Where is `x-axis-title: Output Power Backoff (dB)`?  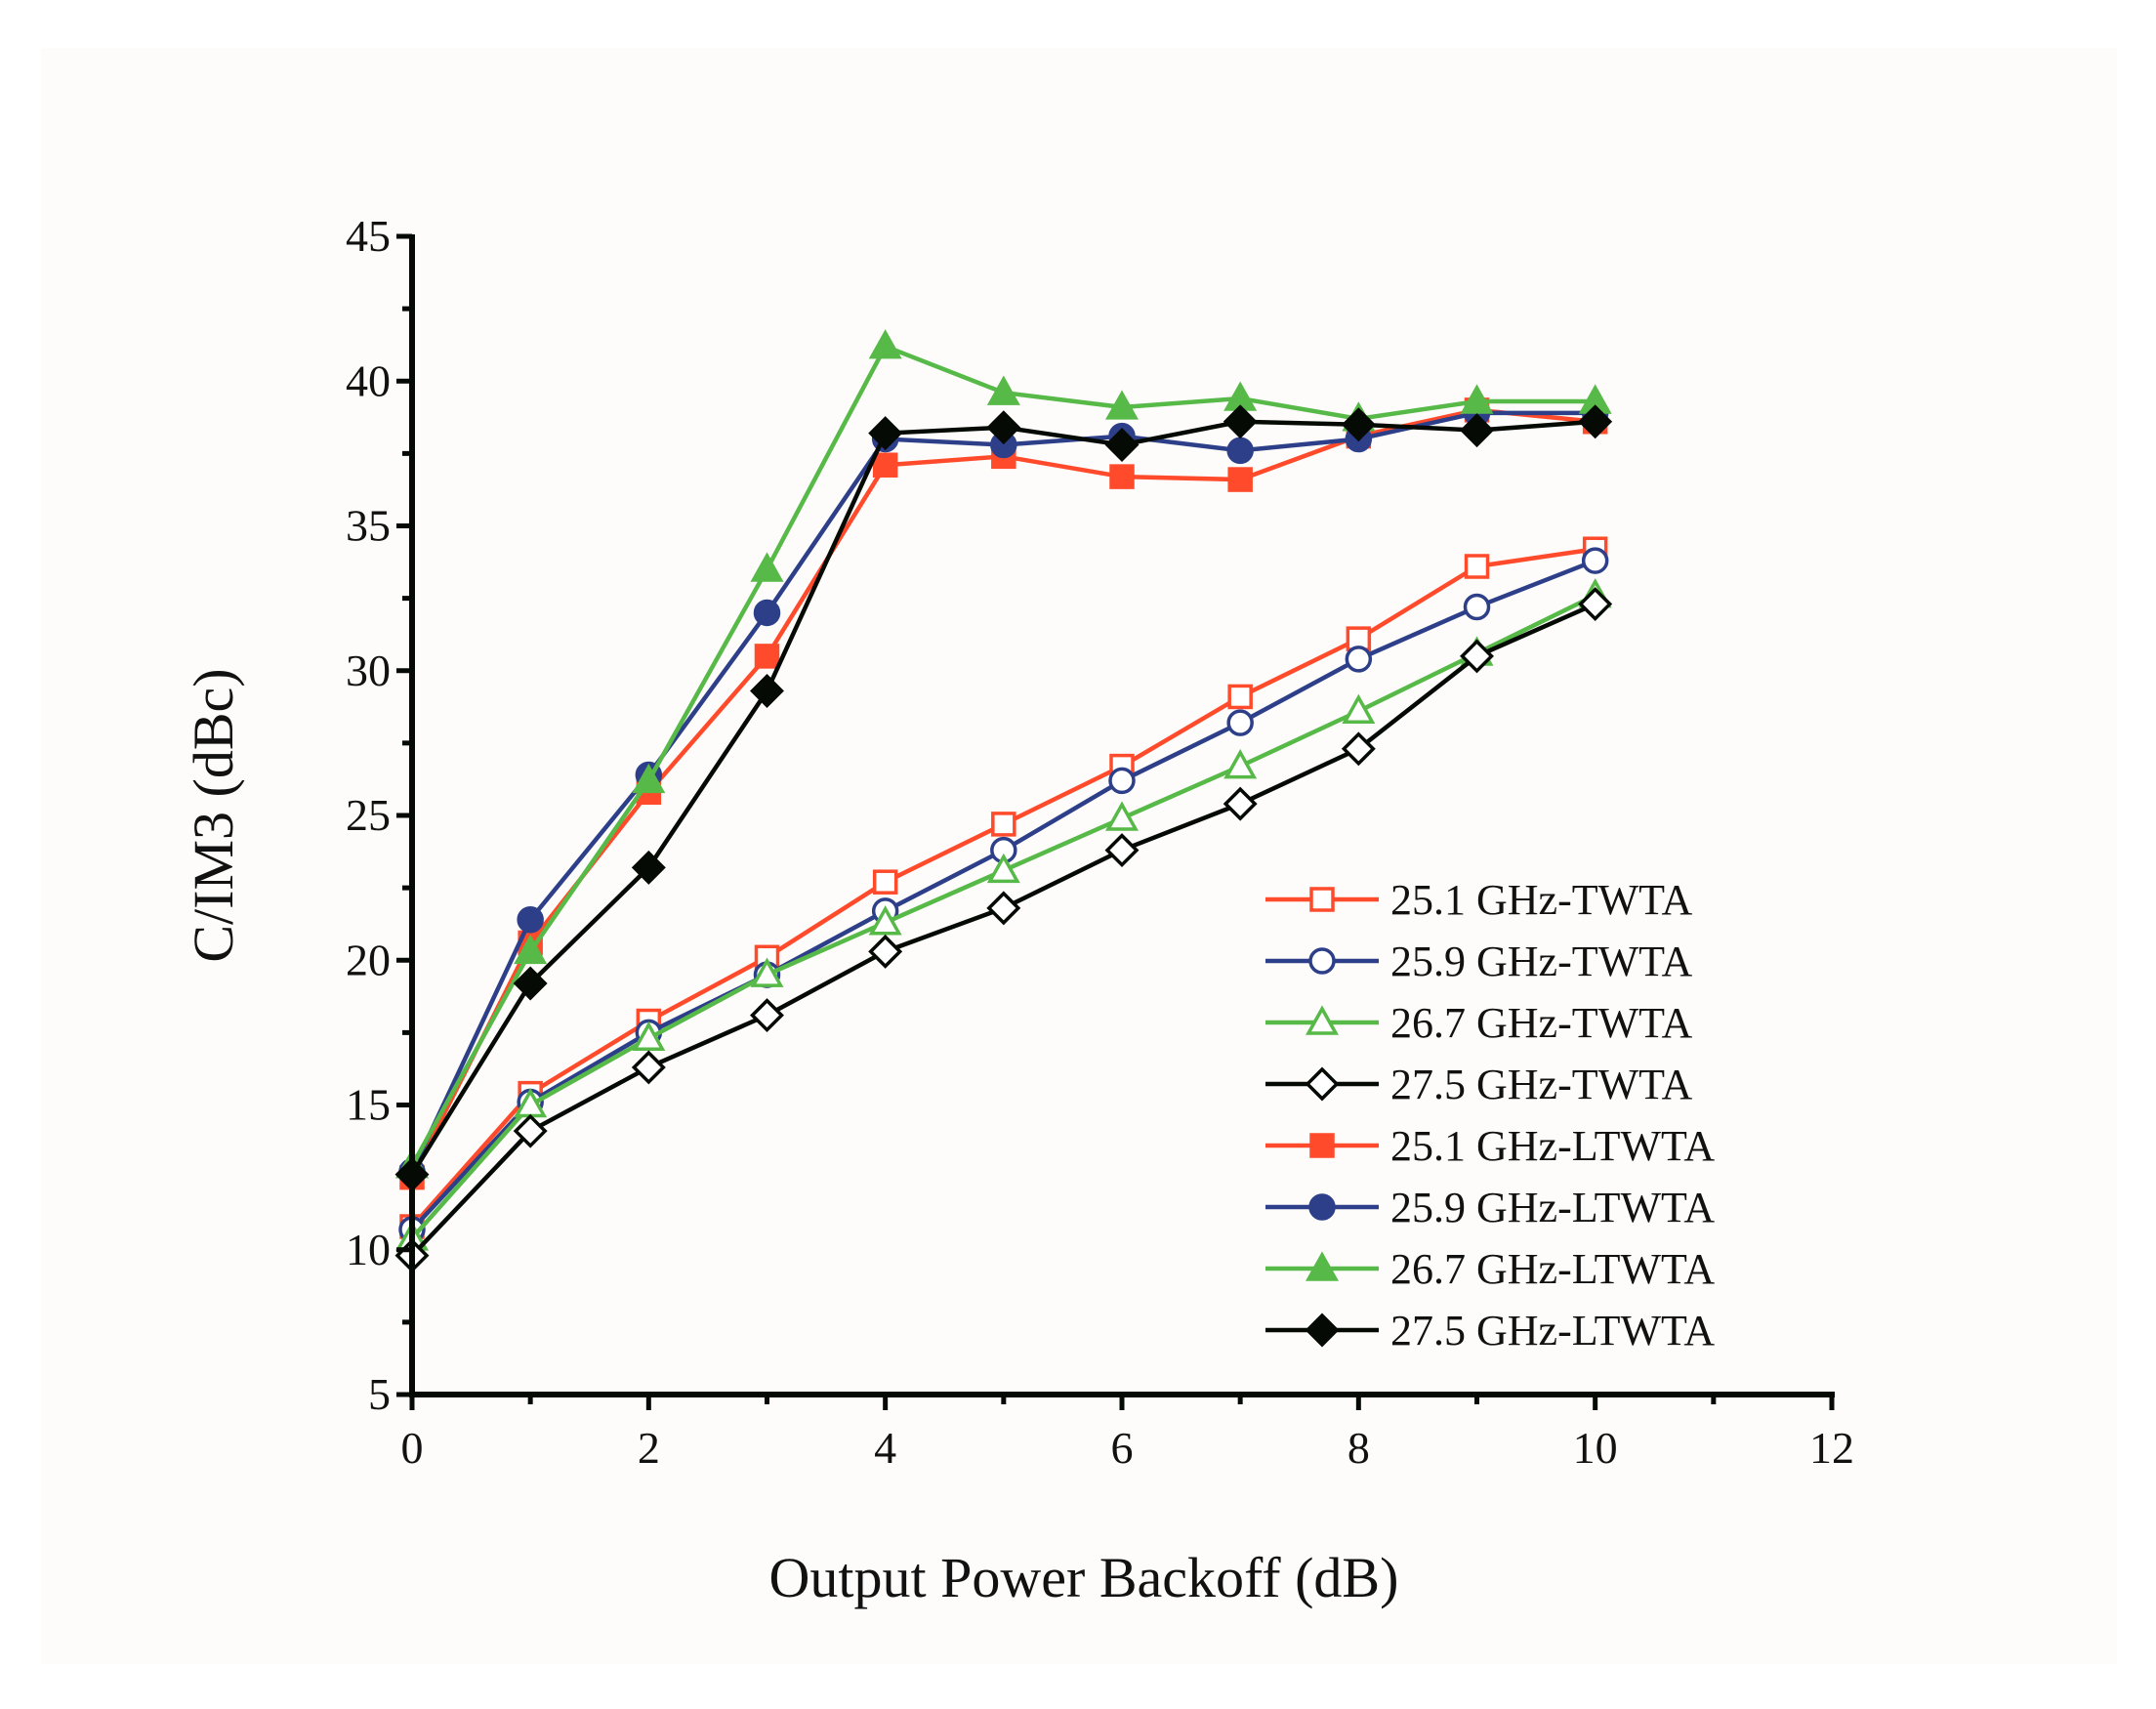 x-axis-title: Output Power Backoff (dB) is located at coordinates (1084, 1577).